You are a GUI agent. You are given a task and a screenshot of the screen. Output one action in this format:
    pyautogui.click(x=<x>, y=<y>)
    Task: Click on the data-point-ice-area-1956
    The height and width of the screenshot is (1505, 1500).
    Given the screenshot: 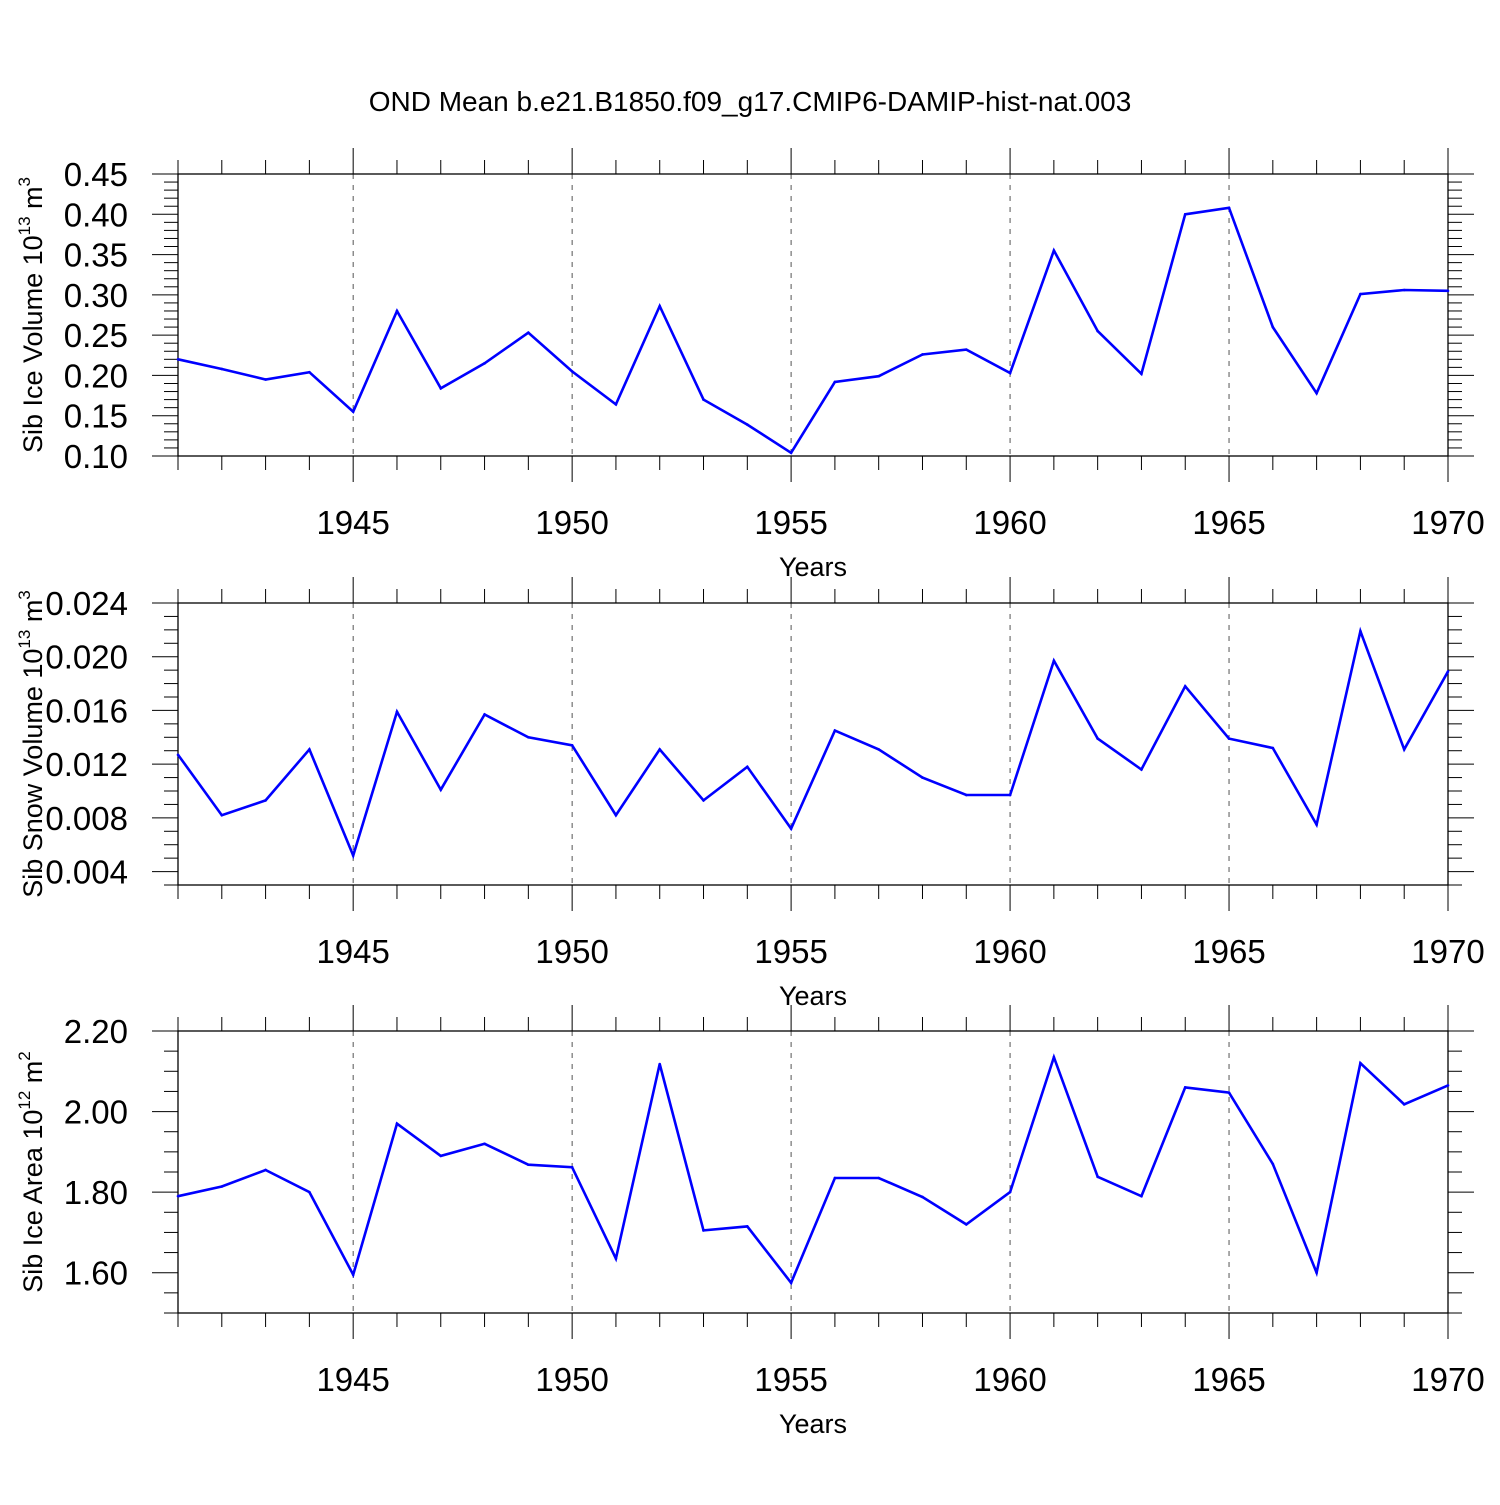 What is the action you would take?
    pyautogui.click(x=835, y=1178)
    